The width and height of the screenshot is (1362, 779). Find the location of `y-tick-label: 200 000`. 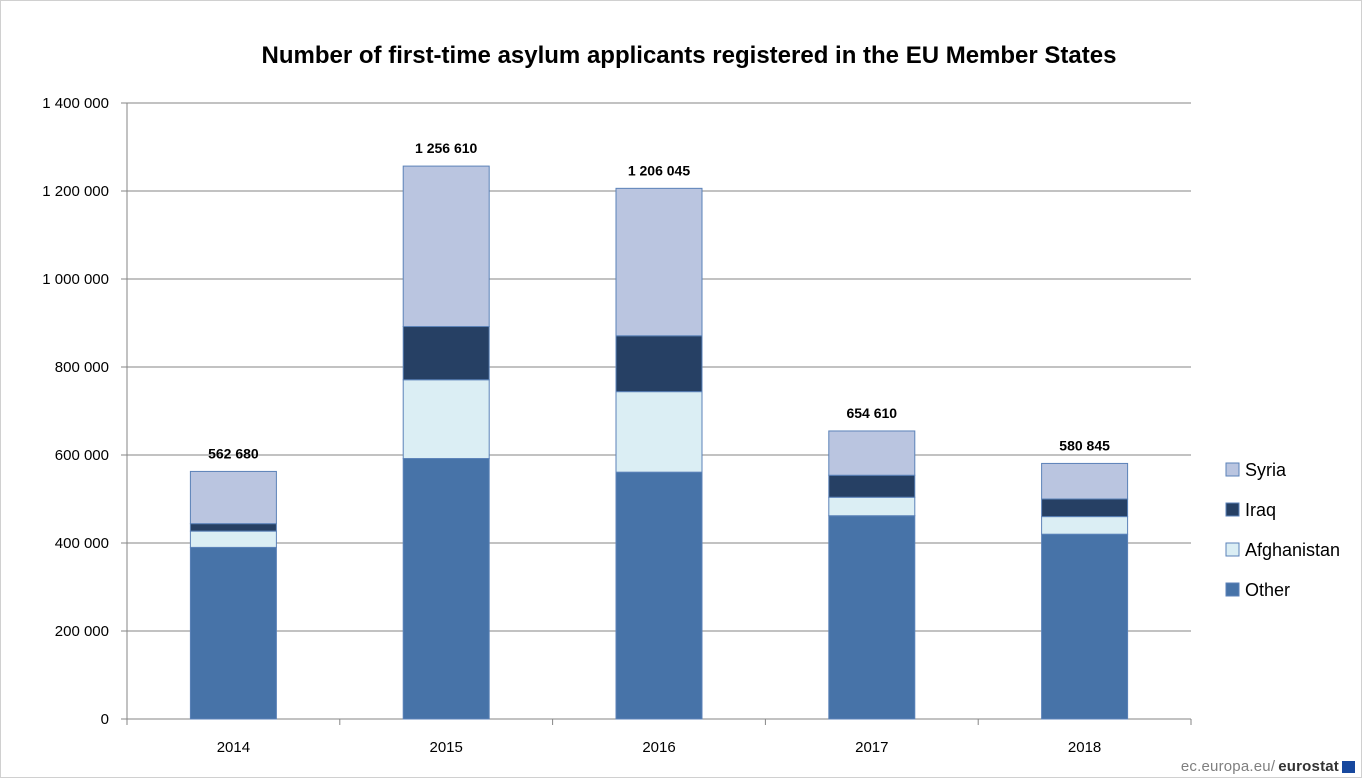

y-tick-label: 200 000 is located at coordinates (82, 631).